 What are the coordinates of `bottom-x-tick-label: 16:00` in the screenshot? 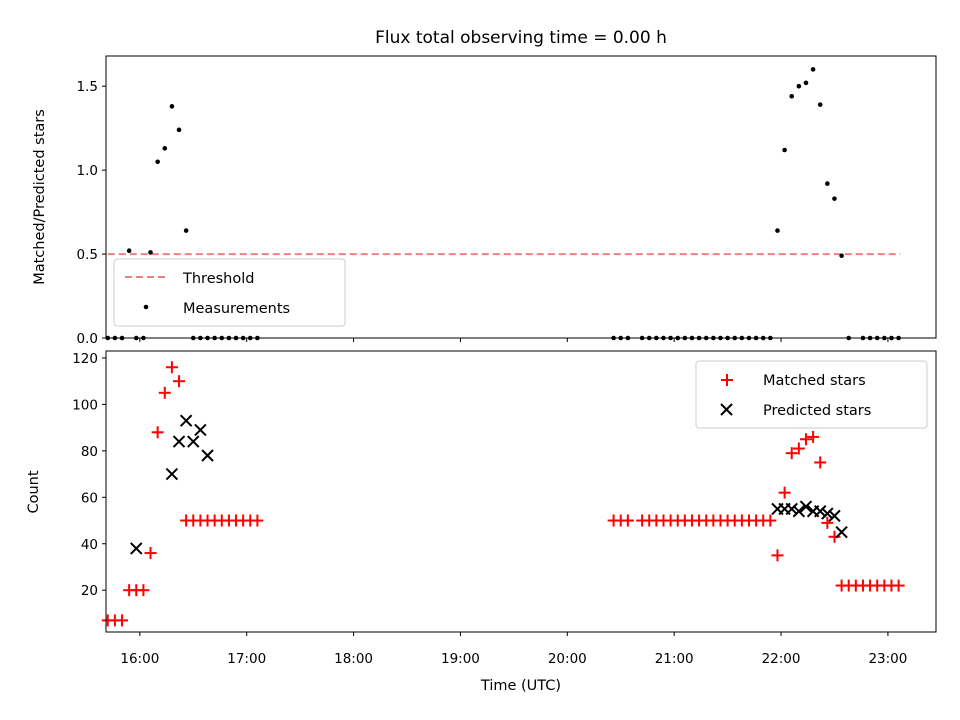 It's located at (139, 659).